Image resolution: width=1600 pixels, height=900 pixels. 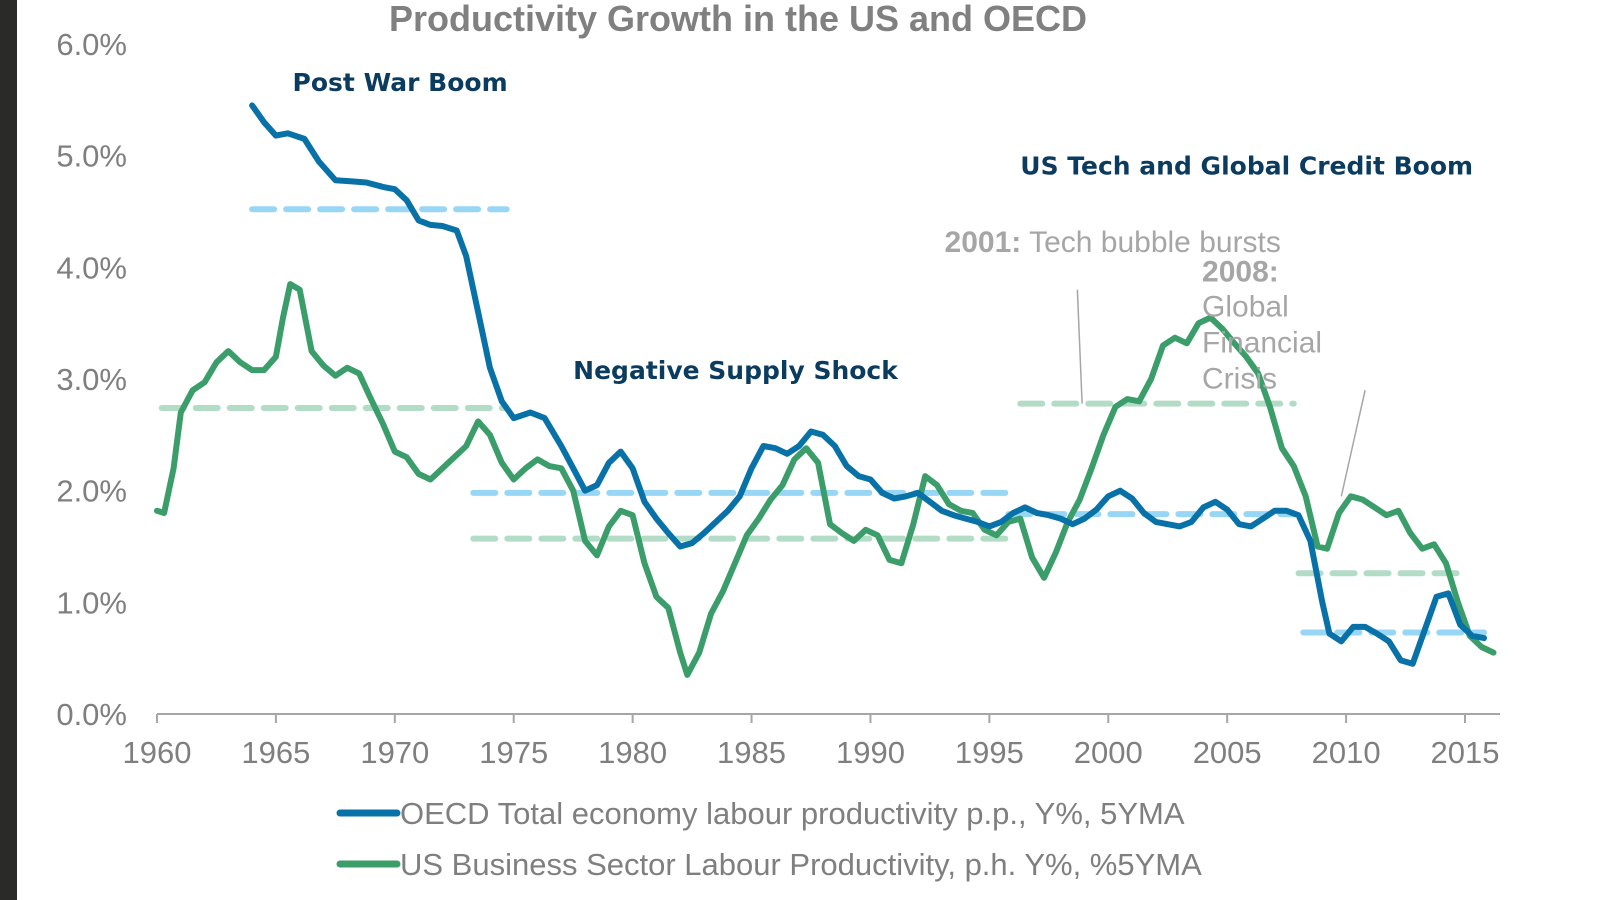 I want to click on y-axis: 0.0% 1.0% 2.0% 3.0% 4.0% 5.0% 6.0%, so click(x=91, y=379).